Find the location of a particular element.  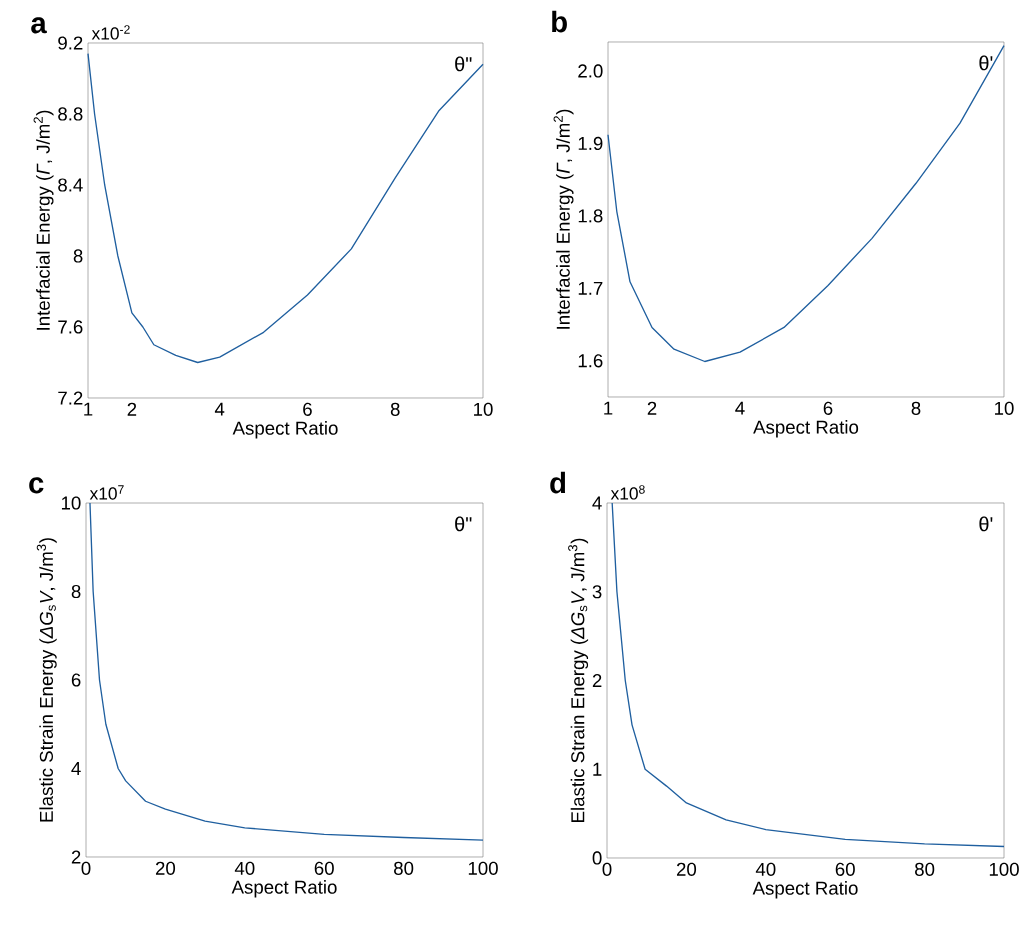

chart-title: b is located at coordinates (559, 21).